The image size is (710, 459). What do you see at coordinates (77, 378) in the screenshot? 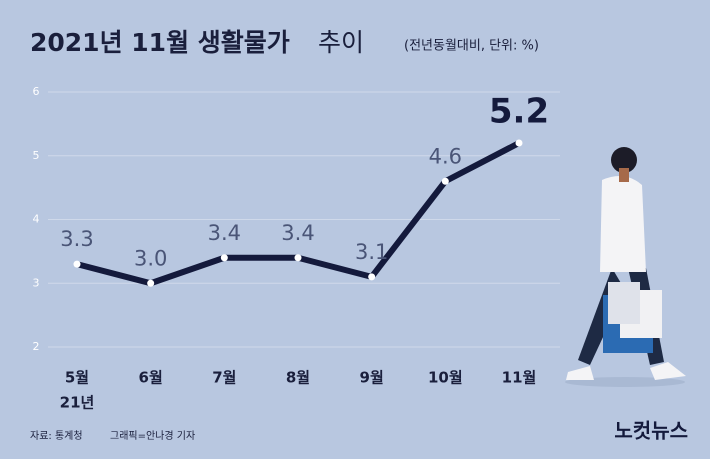
I see `x-tick-label: 5월` at bounding box center [77, 378].